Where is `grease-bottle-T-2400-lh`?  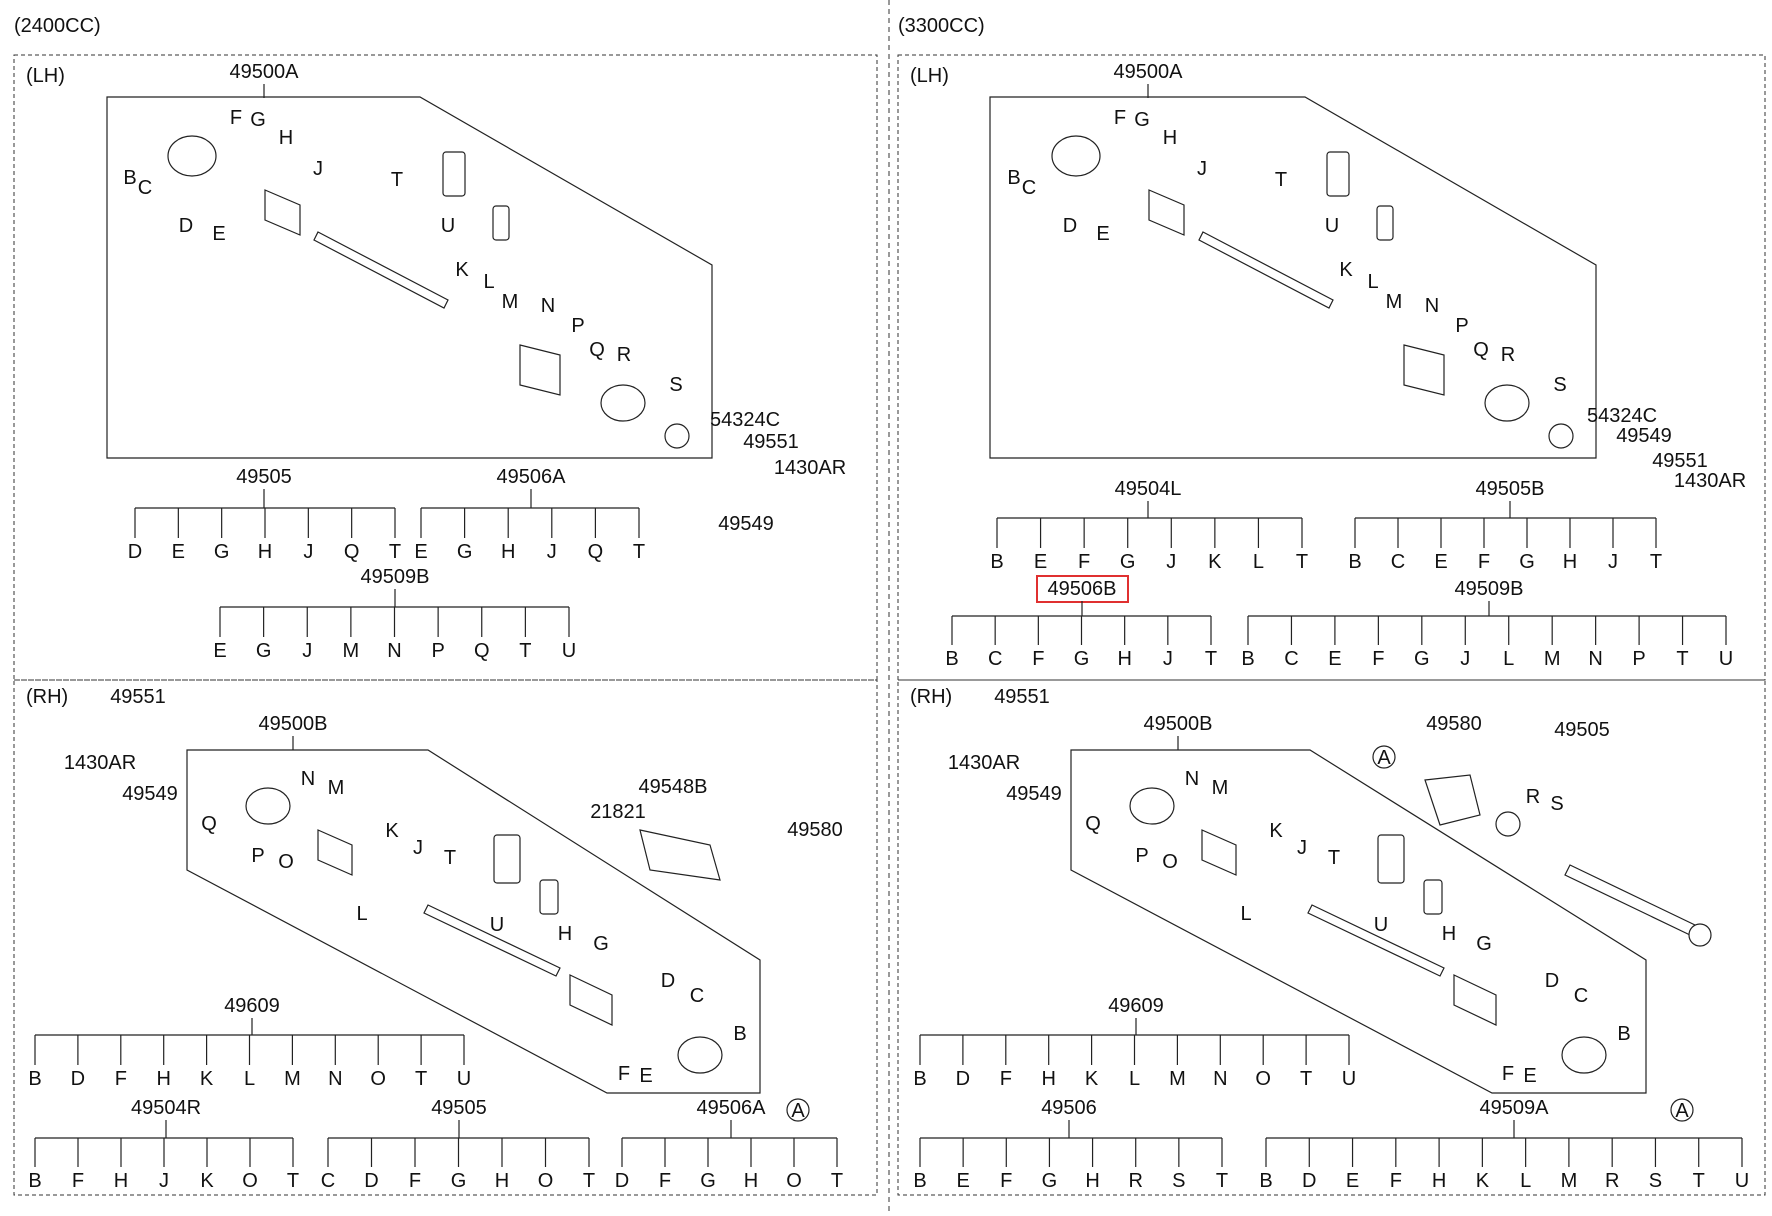 grease-bottle-T-2400-lh is located at coordinates (454, 174).